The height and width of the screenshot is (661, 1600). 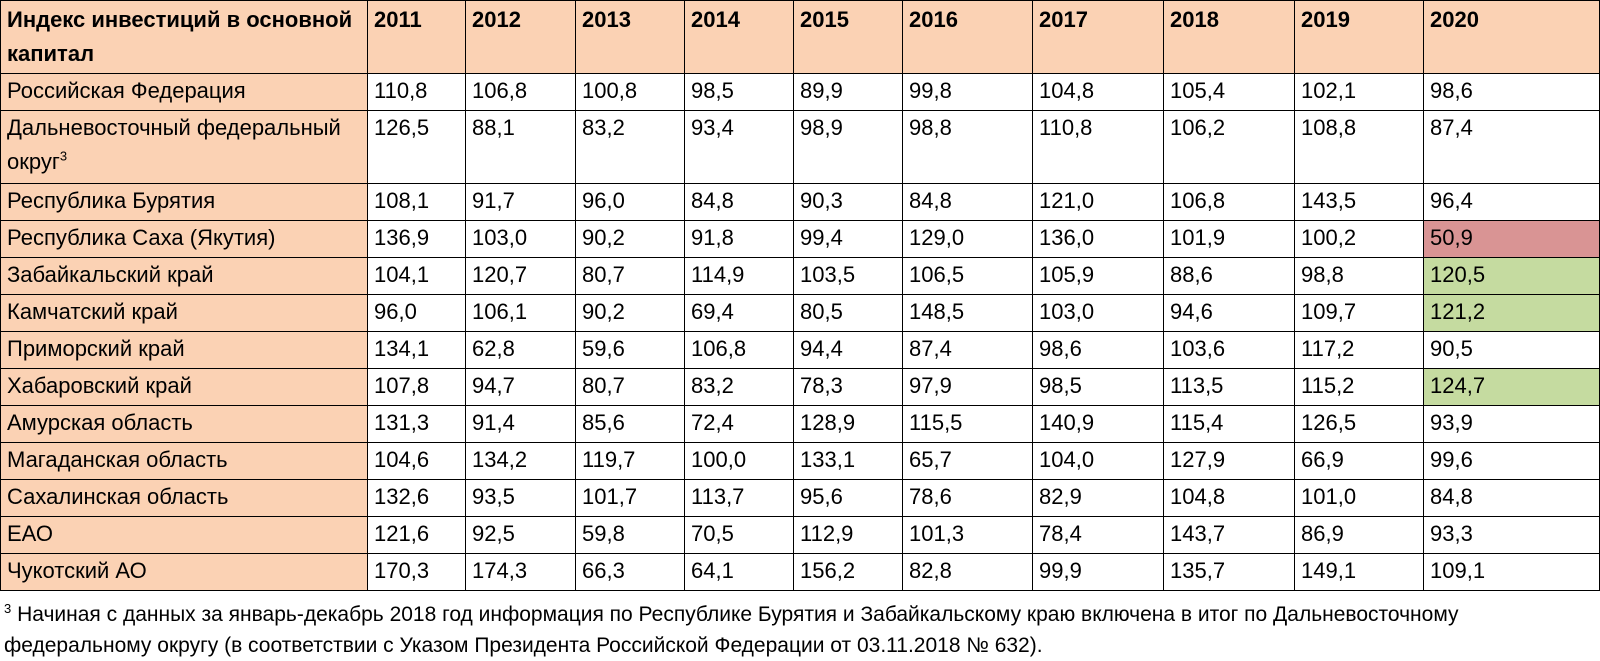 I want to click on value-cell-2018: 88,6, so click(x=1229, y=276).